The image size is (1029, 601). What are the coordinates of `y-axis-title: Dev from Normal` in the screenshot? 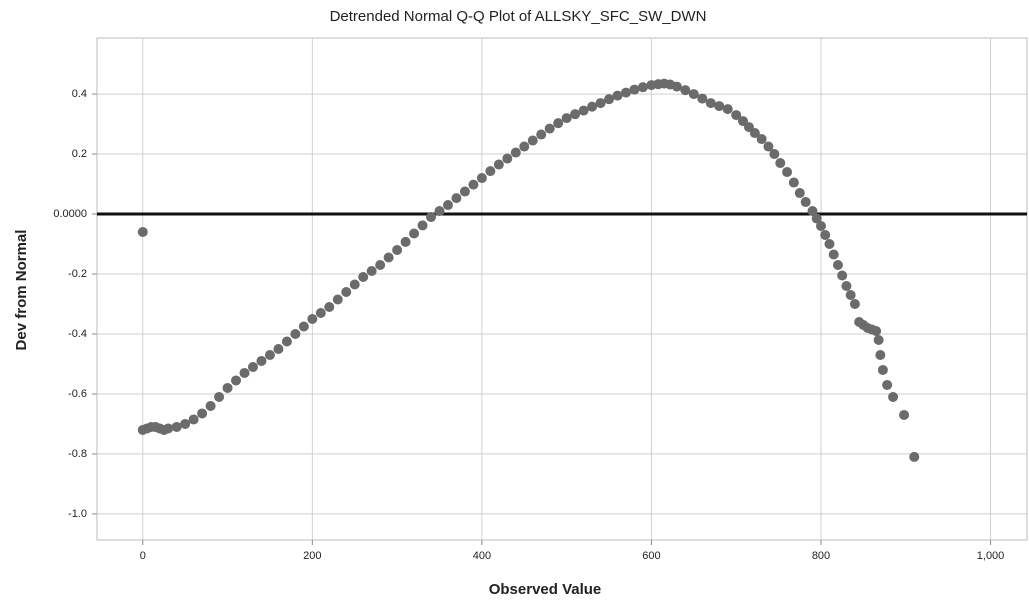 It's located at (21, 290).